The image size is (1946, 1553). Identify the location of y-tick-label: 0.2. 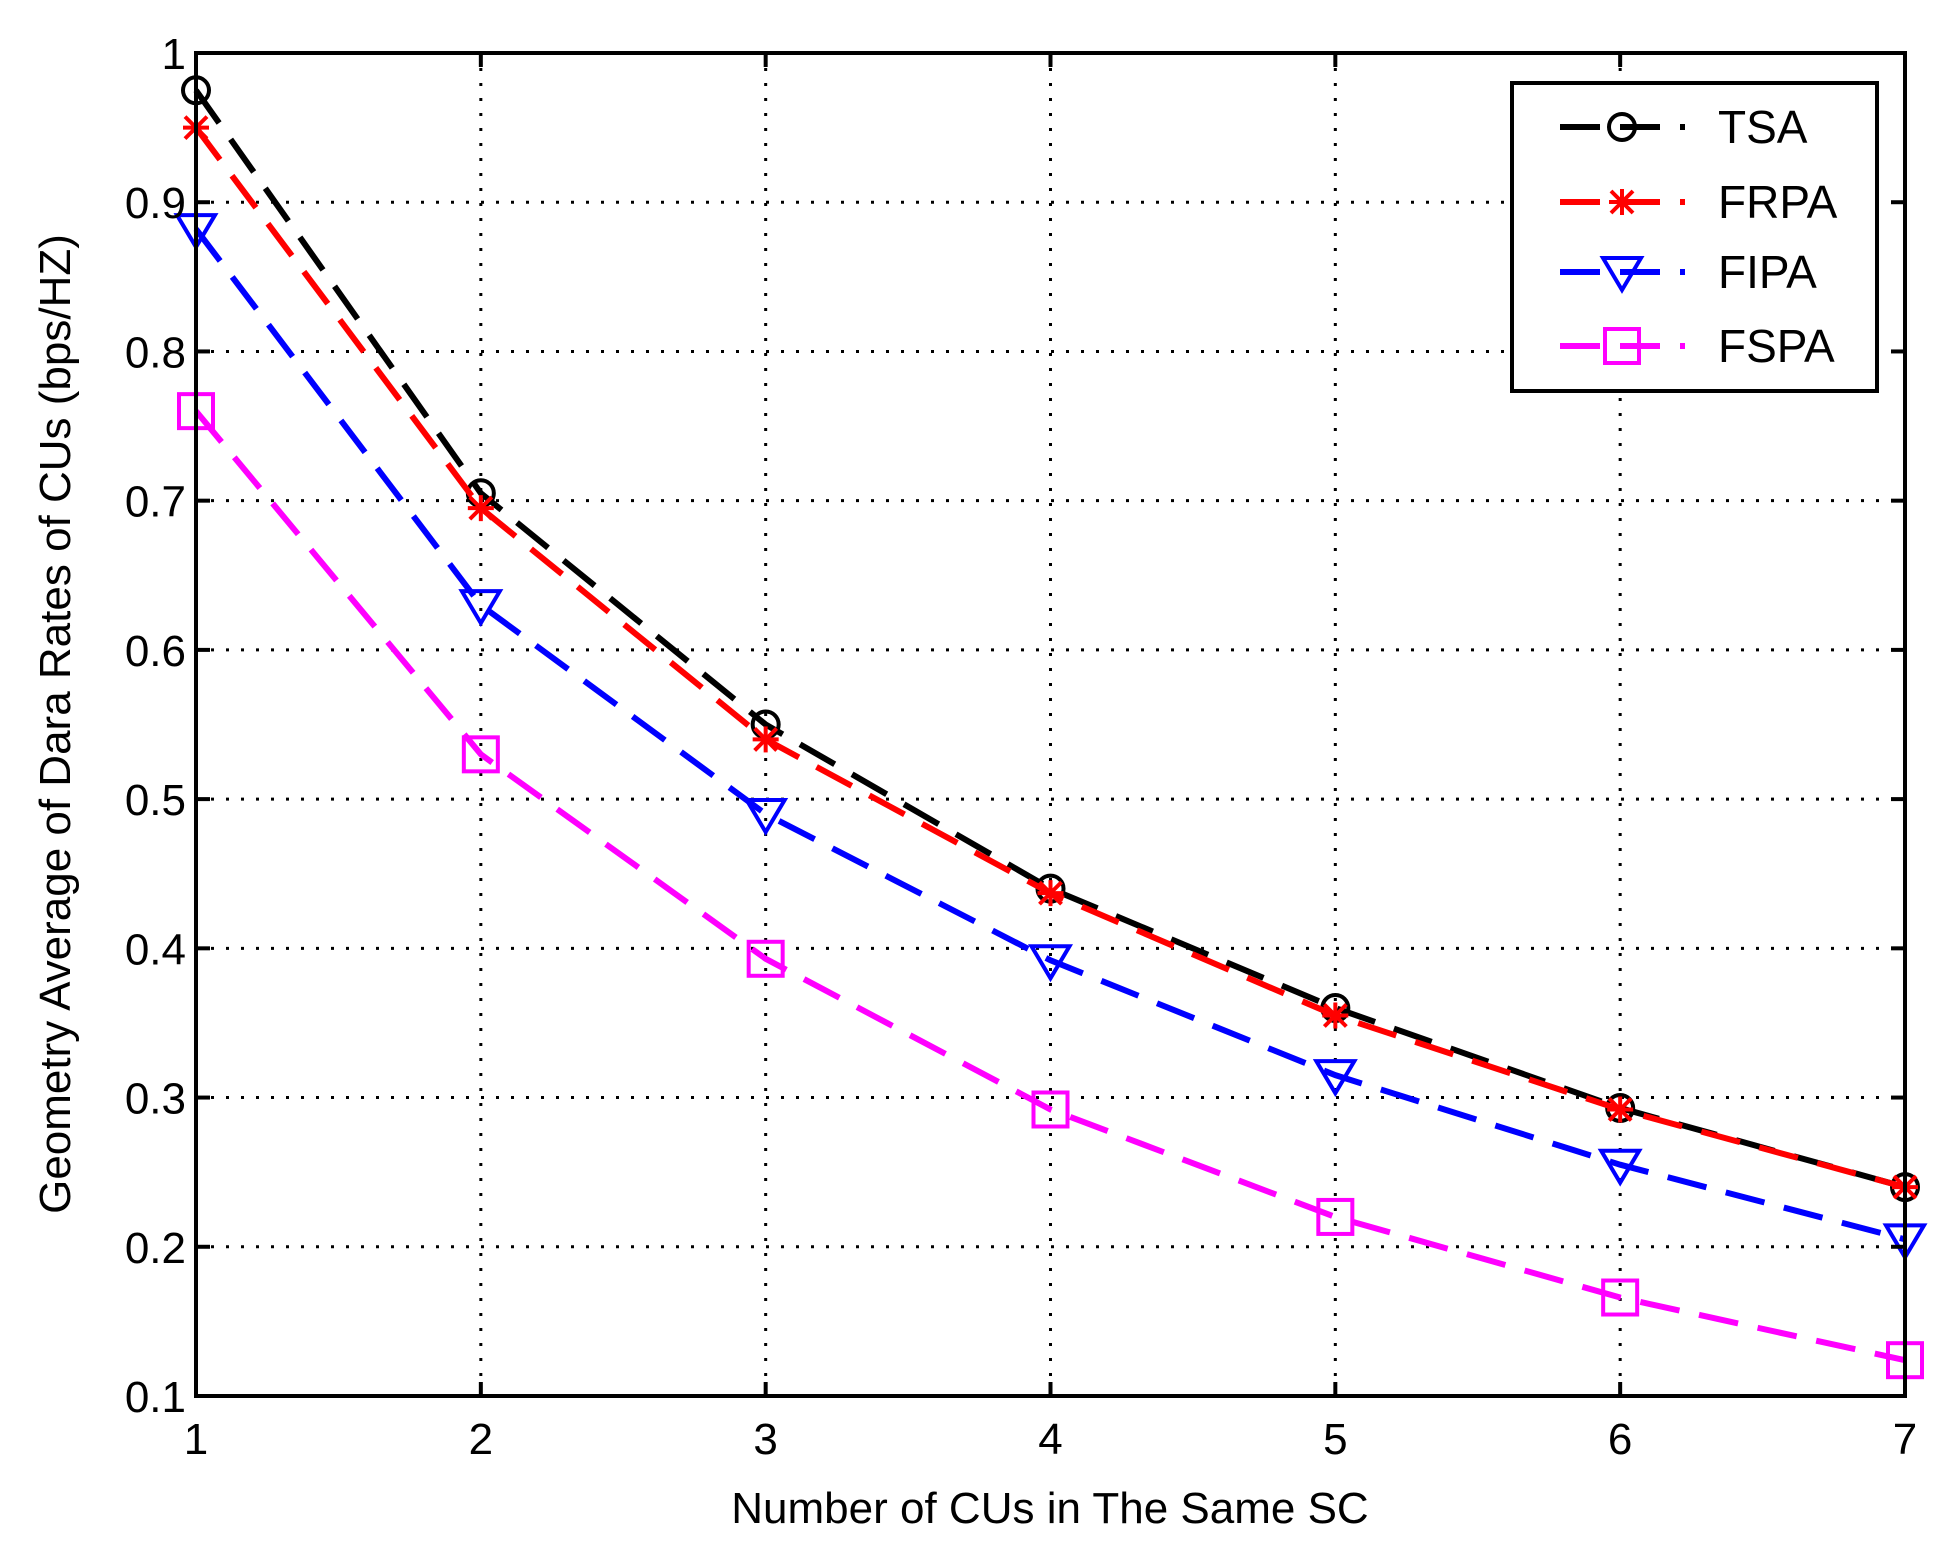
(155, 1248).